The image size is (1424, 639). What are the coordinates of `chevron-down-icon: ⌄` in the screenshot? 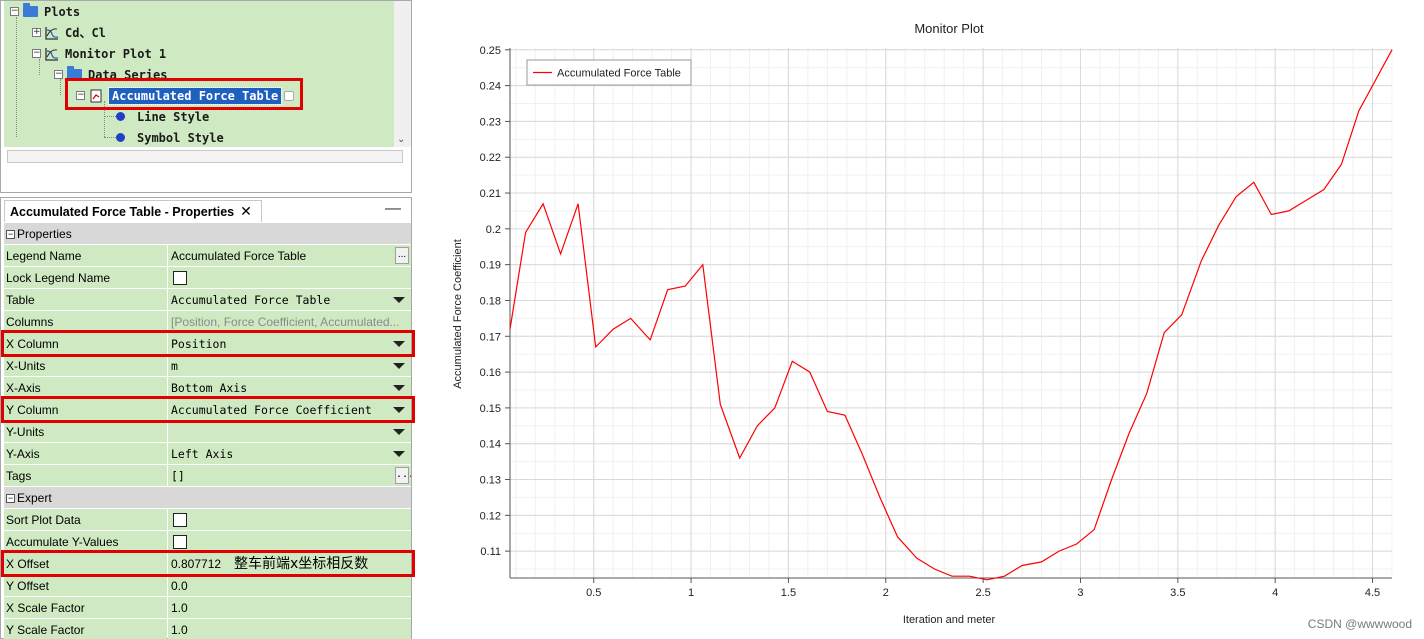 It's located at (401, 139).